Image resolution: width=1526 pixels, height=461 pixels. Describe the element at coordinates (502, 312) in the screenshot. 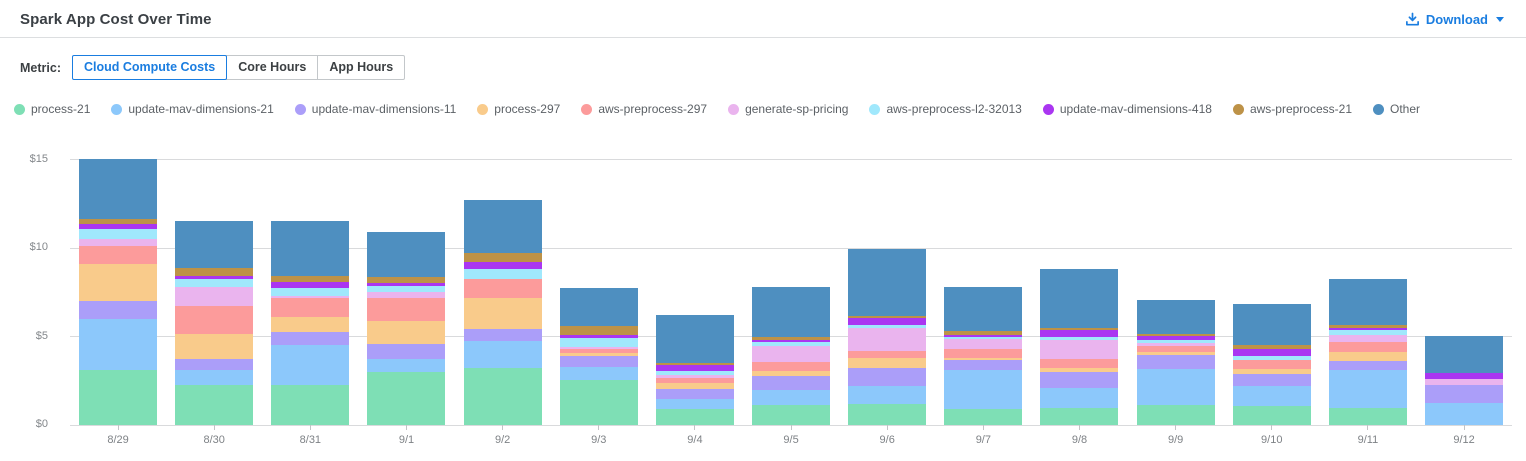

I see `stacked-bar-9/2` at that location.